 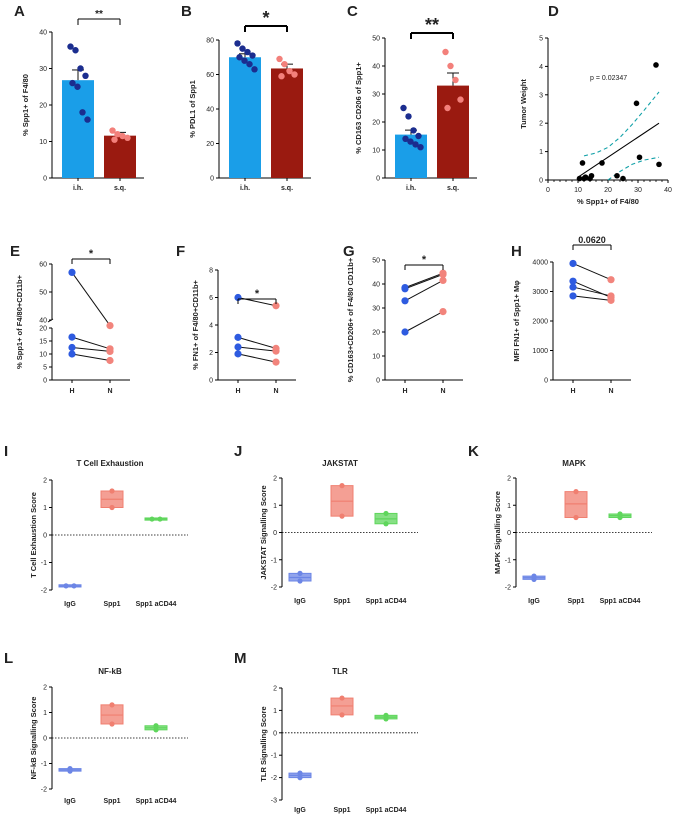 What do you see at coordinates (210, 41) in the screenshot?
I see `y-tick-label: 80` at bounding box center [210, 41].